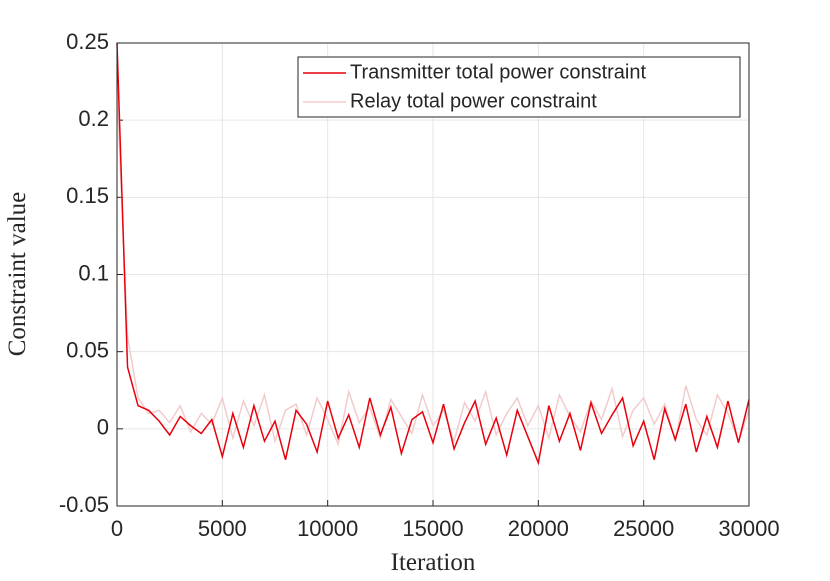 Image resolution: width=830 pixels, height=581 pixels. What do you see at coordinates (327, 528) in the screenshot?
I see `x-tick-label: 10000` at bounding box center [327, 528].